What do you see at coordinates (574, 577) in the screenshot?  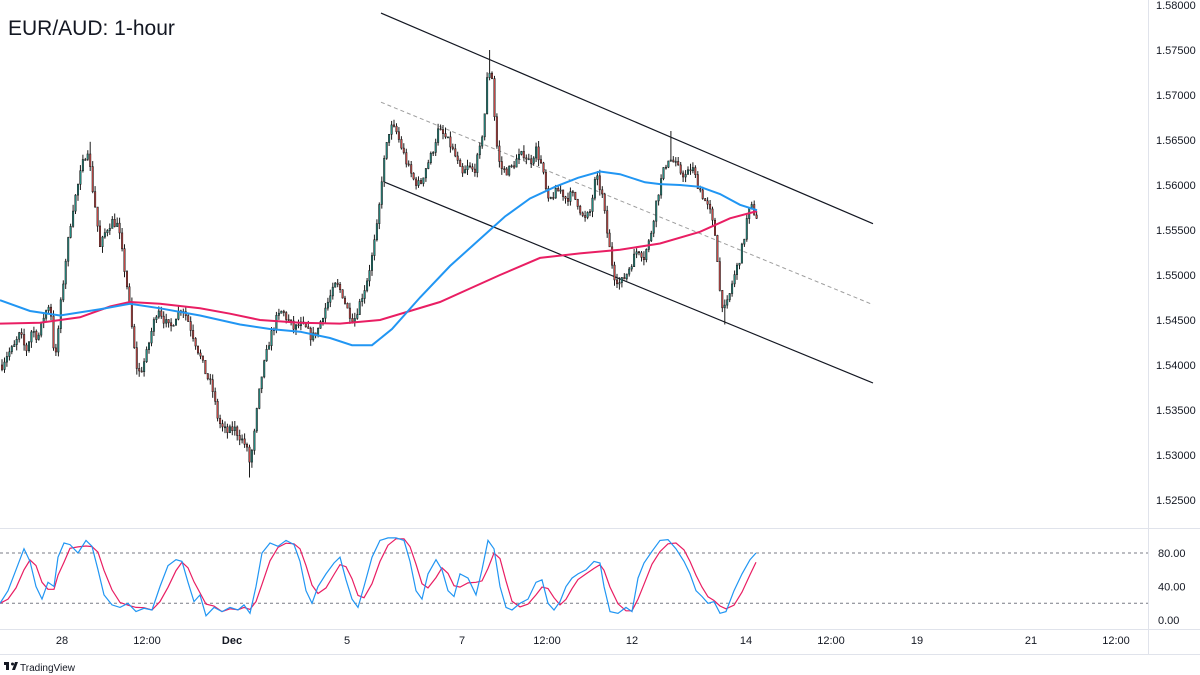 I see `stochastic-pane` at bounding box center [574, 577].